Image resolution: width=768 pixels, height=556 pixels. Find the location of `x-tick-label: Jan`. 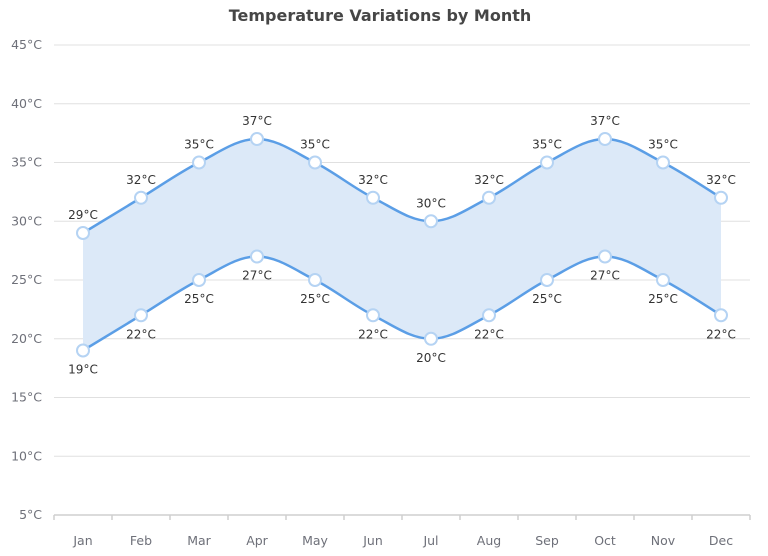

x-tick-label: Jan is located at coordinates (82, 540).